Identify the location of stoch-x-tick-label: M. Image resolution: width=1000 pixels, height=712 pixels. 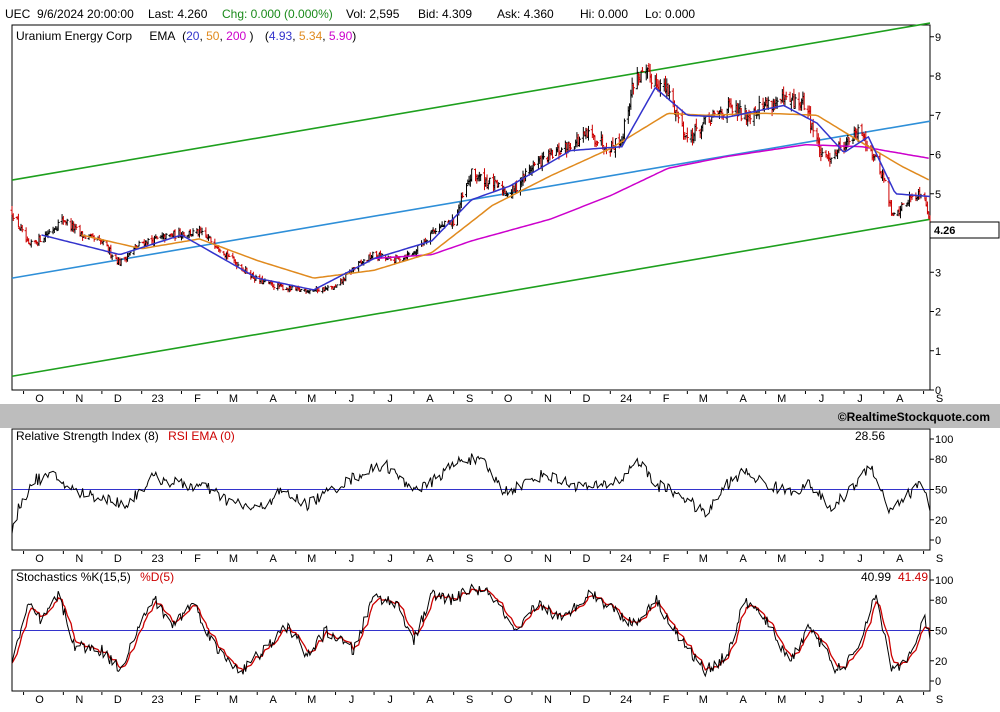
(311, 700).